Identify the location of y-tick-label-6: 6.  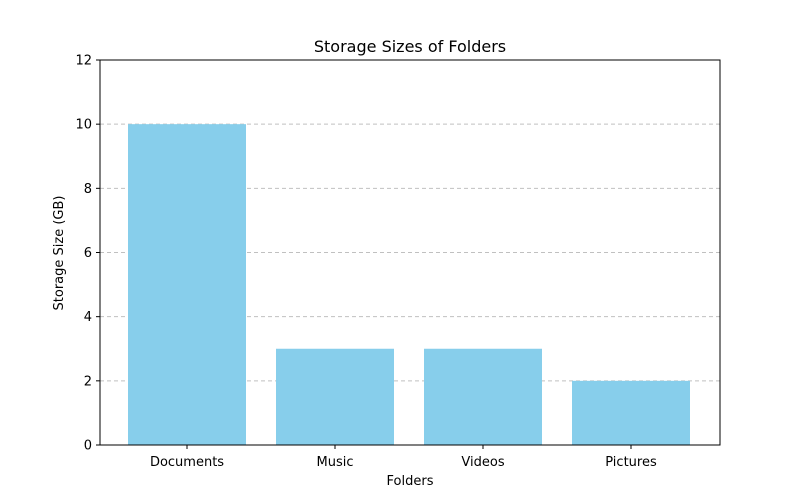
(88, 253).